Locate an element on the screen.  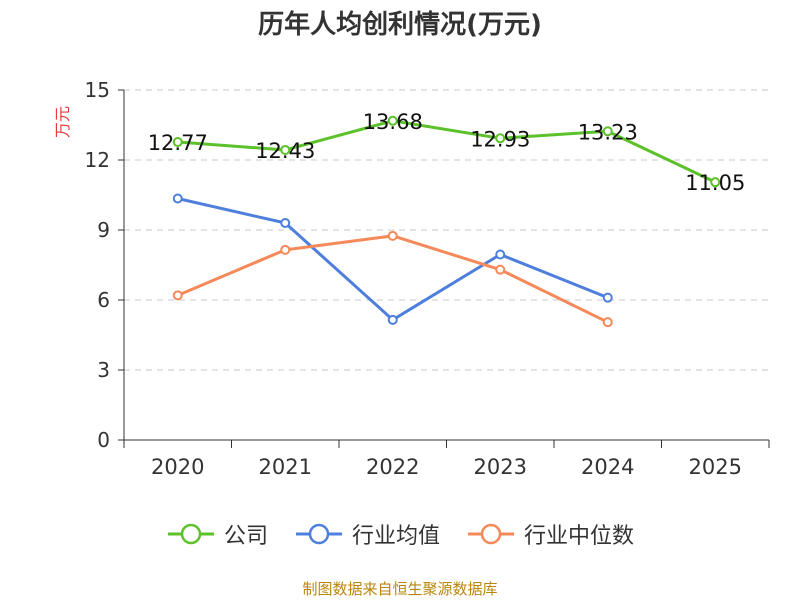
x-tick-label: 2020 is located at coordinates (177, 467).